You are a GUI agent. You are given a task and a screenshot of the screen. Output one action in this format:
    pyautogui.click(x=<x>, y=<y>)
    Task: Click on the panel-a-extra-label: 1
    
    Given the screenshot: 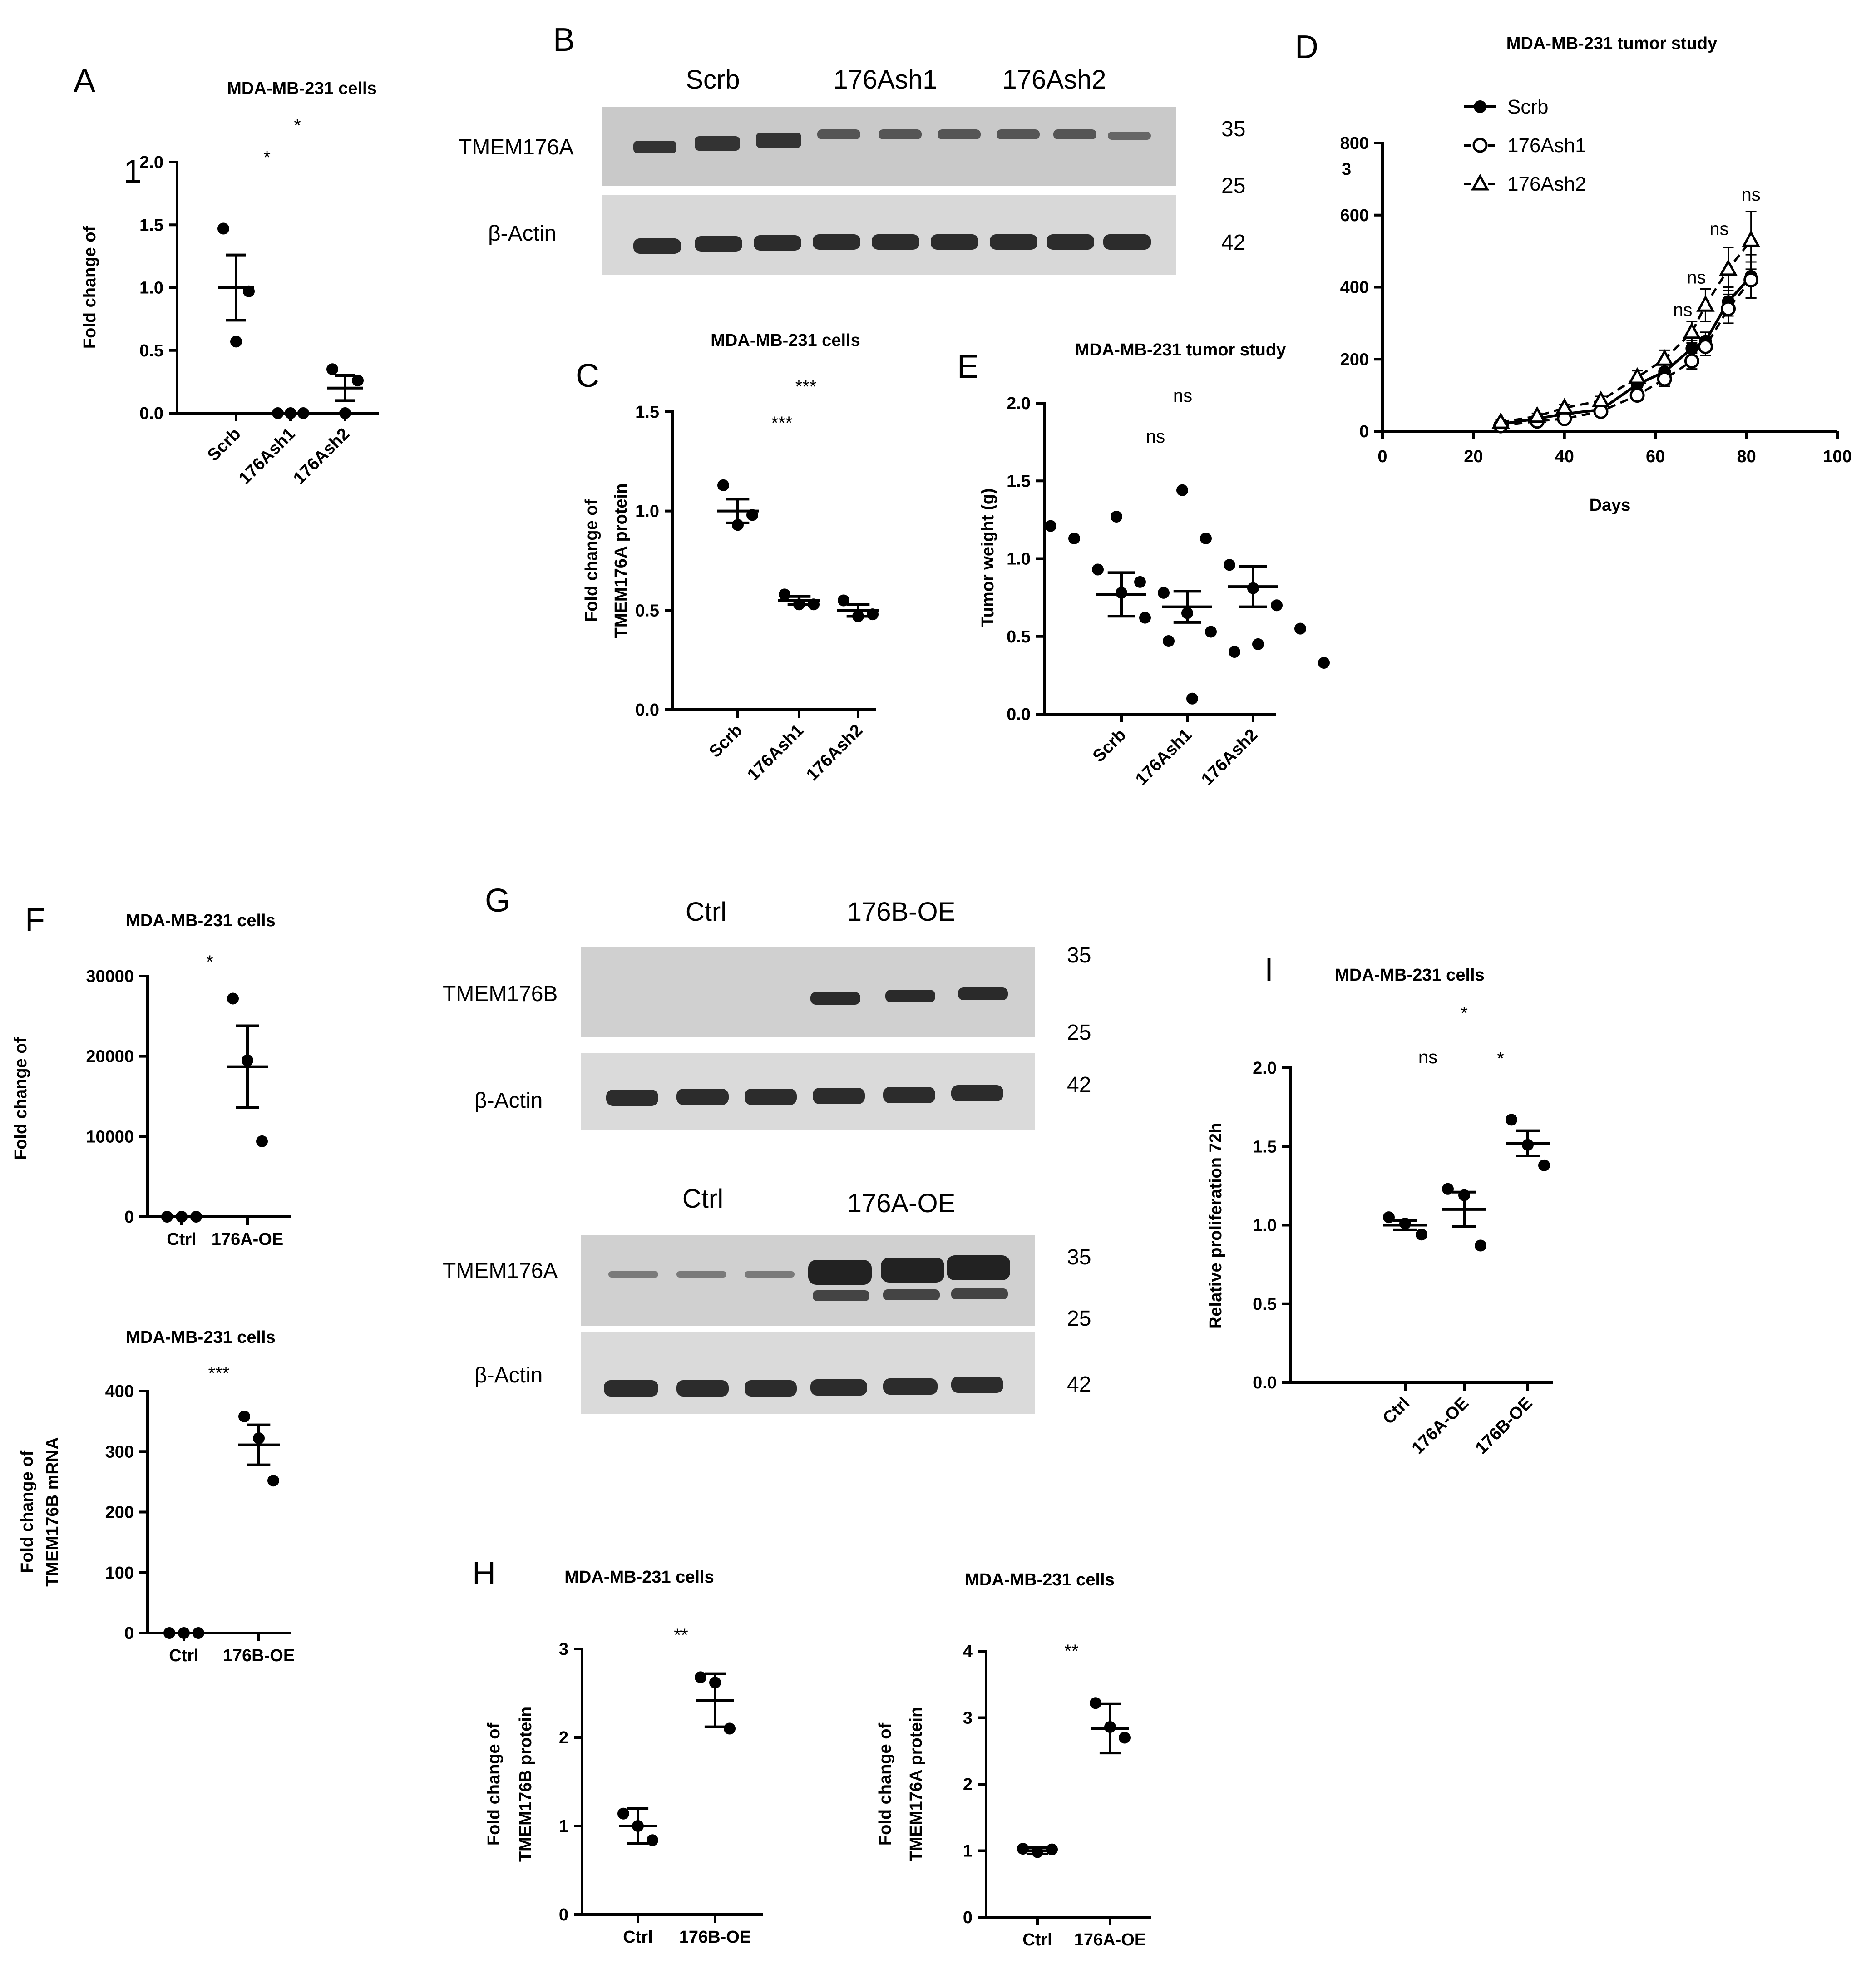 What is the action you would take?
    pyautogui.click(x=132, y=171)
    